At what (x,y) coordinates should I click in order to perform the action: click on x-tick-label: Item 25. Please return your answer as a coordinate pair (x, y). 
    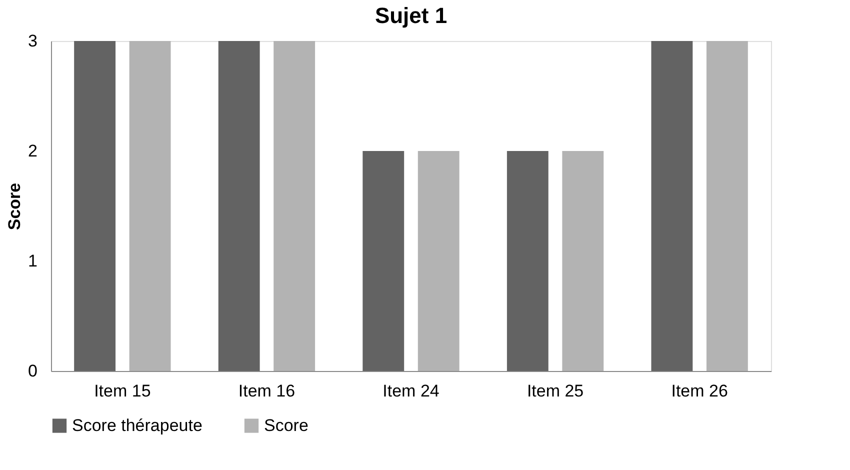
    Looking at the image, I should click on (555, 391).